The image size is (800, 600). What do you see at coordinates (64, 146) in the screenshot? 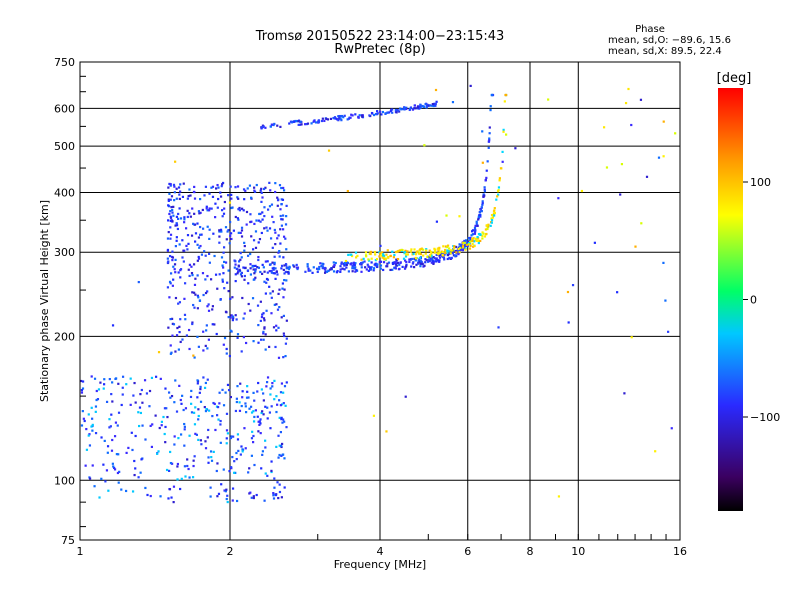
I see `y-tick-label: 500` at bounding box center [64, 146].